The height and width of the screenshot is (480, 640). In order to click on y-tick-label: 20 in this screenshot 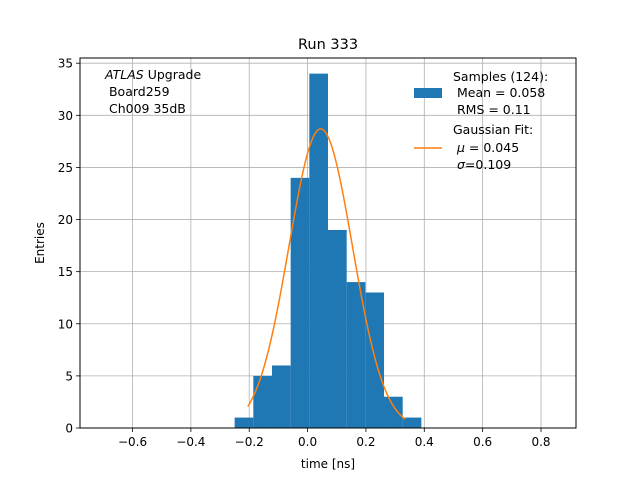, I will do `click(65, 220)`.